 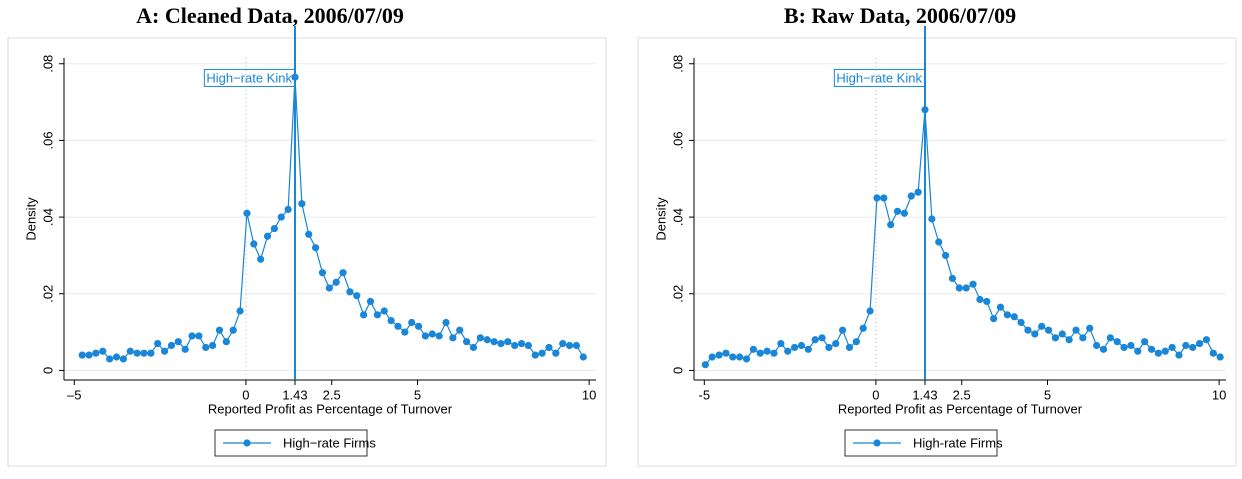 What do you see at coordinates (329, 442) in the screenshot?
I see `legend-label: High−rate Firms` at bounding box center [329, 442].